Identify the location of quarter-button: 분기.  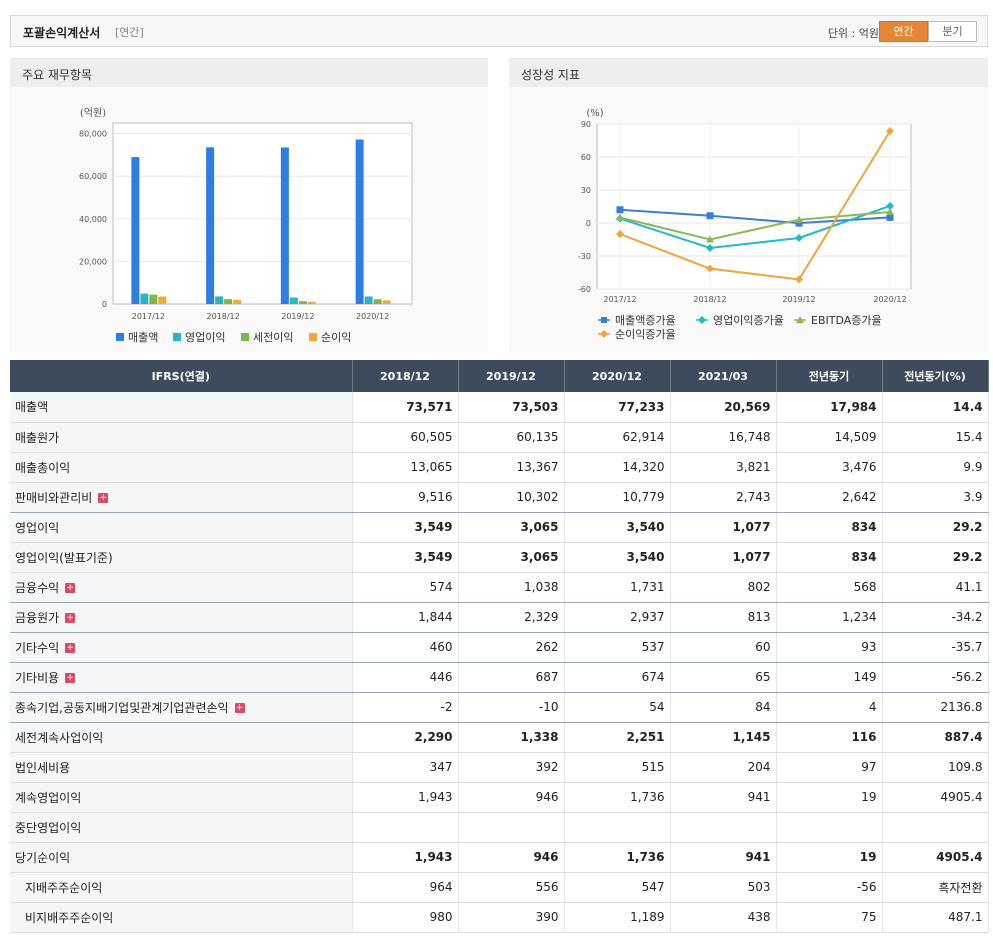
(952, 31).